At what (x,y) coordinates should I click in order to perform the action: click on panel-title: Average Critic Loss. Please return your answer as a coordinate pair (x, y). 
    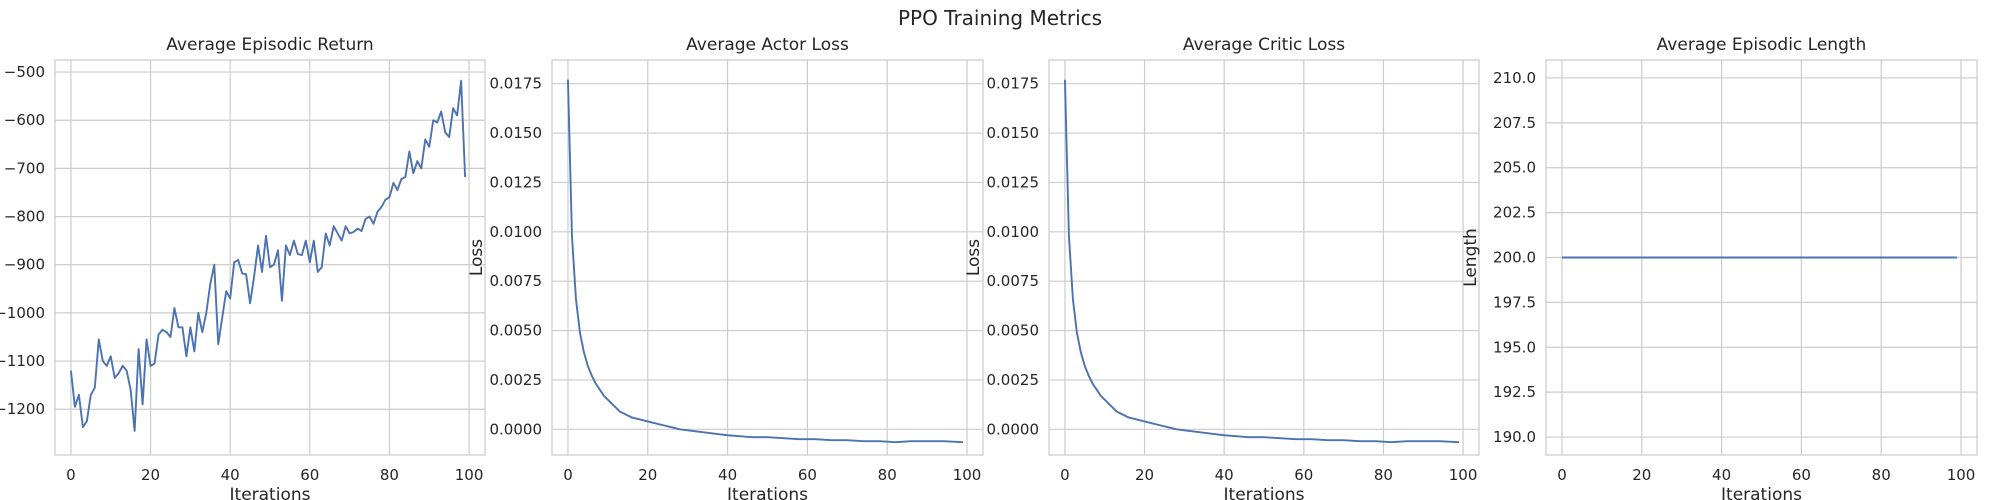
    Looking at the image, I should click on (1264, 45).